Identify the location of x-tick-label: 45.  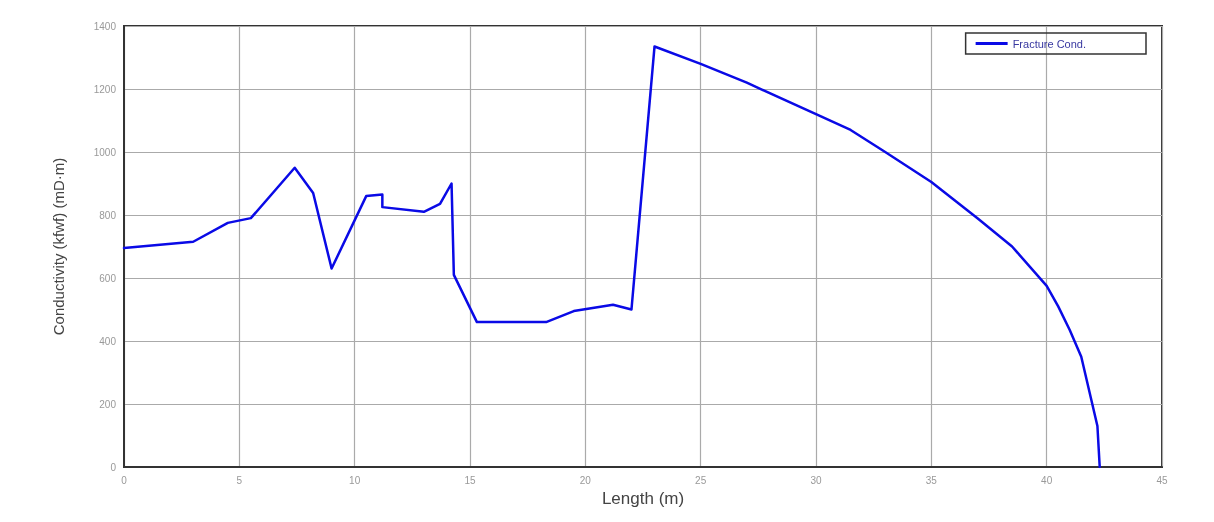
(1162, 480).